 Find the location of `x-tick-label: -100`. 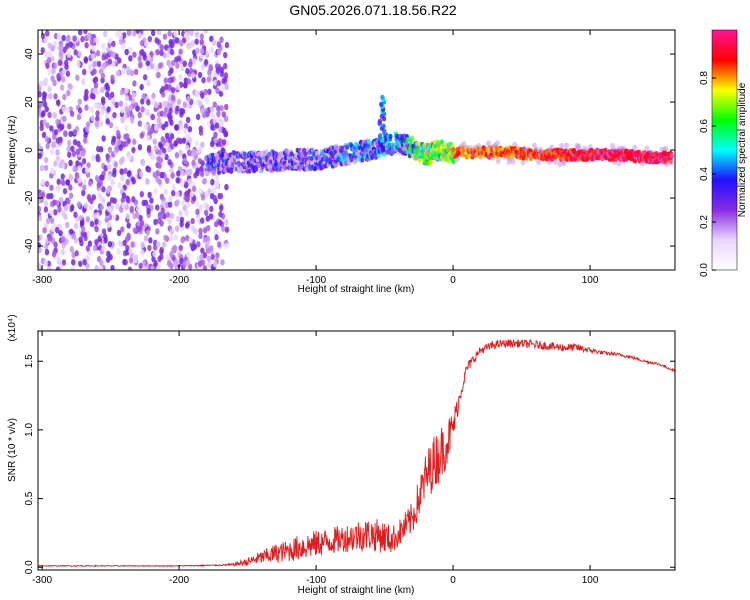

x-tick-label: -100 is located at coordinates (316, 580).